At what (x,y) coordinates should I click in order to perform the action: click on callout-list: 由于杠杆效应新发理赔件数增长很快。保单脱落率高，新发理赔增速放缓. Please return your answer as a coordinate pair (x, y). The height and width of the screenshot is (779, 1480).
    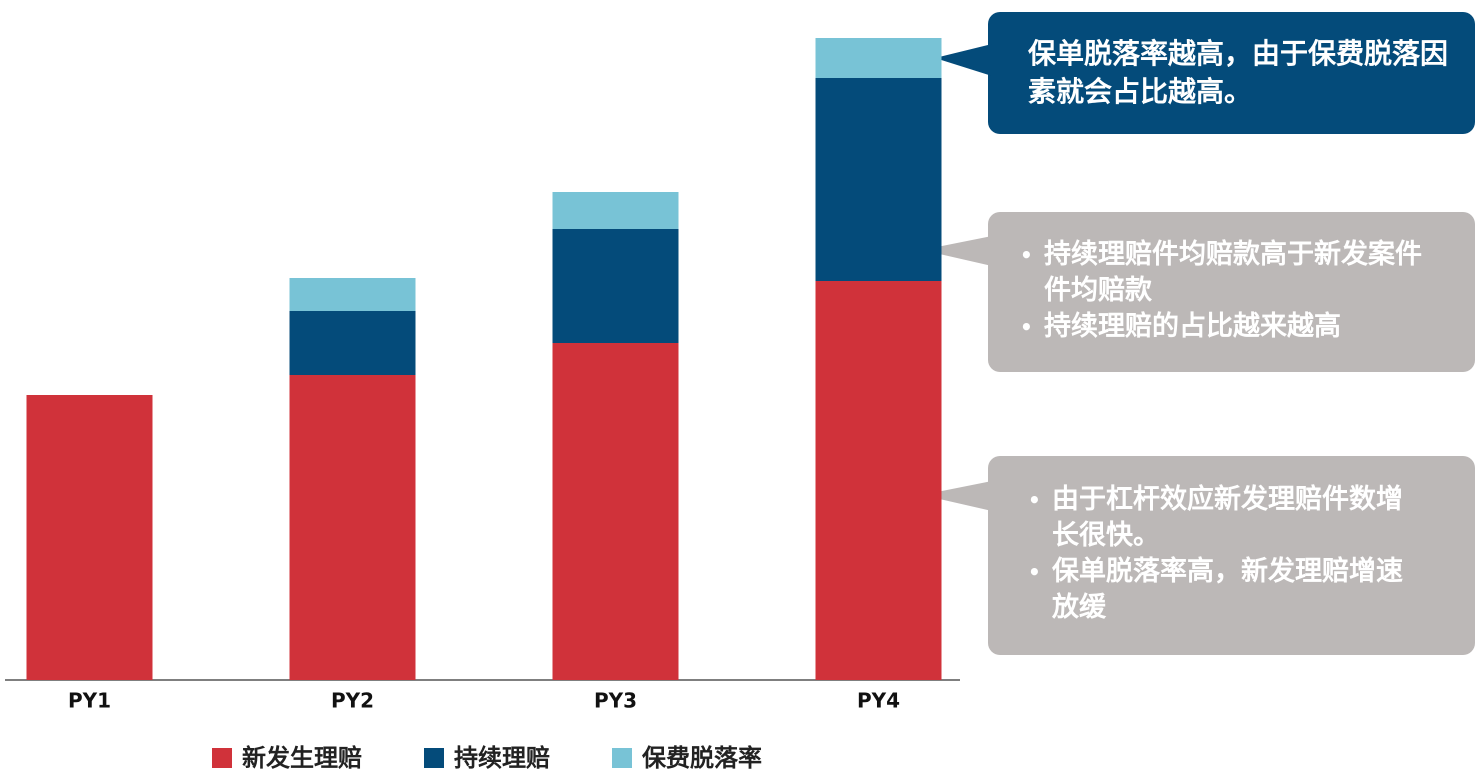
    Looking at the image, I should click on (1225, 554).